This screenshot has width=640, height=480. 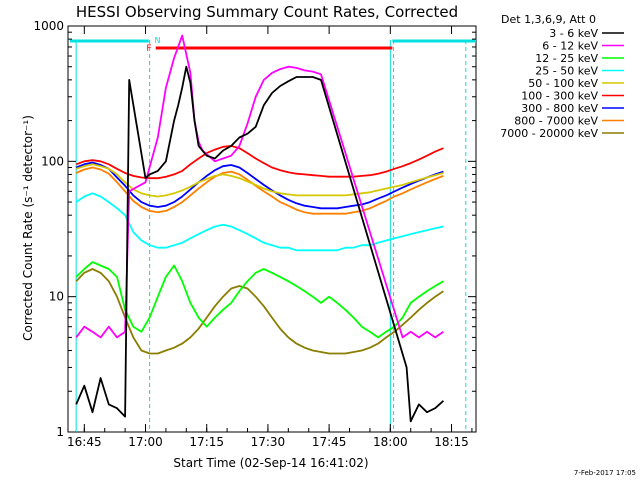 What do you see at coordinates (60, 432) in the screenshot?
I see `y-tick-label: 1` at bounding box center [60, 432].